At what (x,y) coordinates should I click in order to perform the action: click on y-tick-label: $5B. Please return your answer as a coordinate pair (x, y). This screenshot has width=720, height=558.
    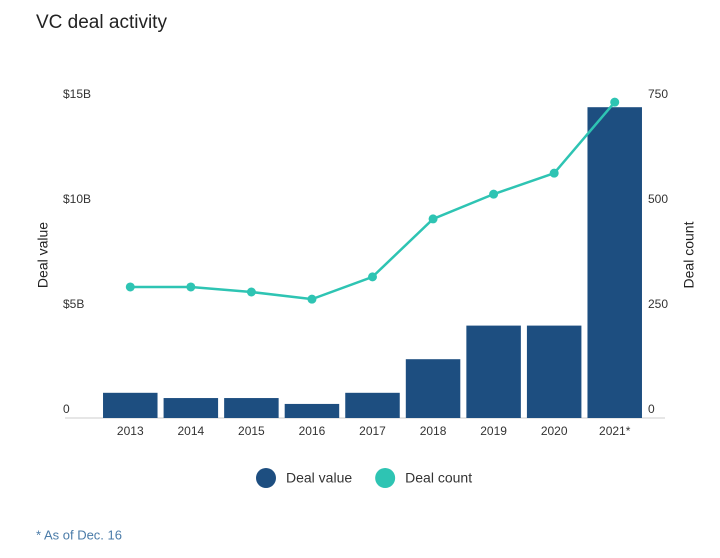
    Looking at the image, I should click on (73, 304).